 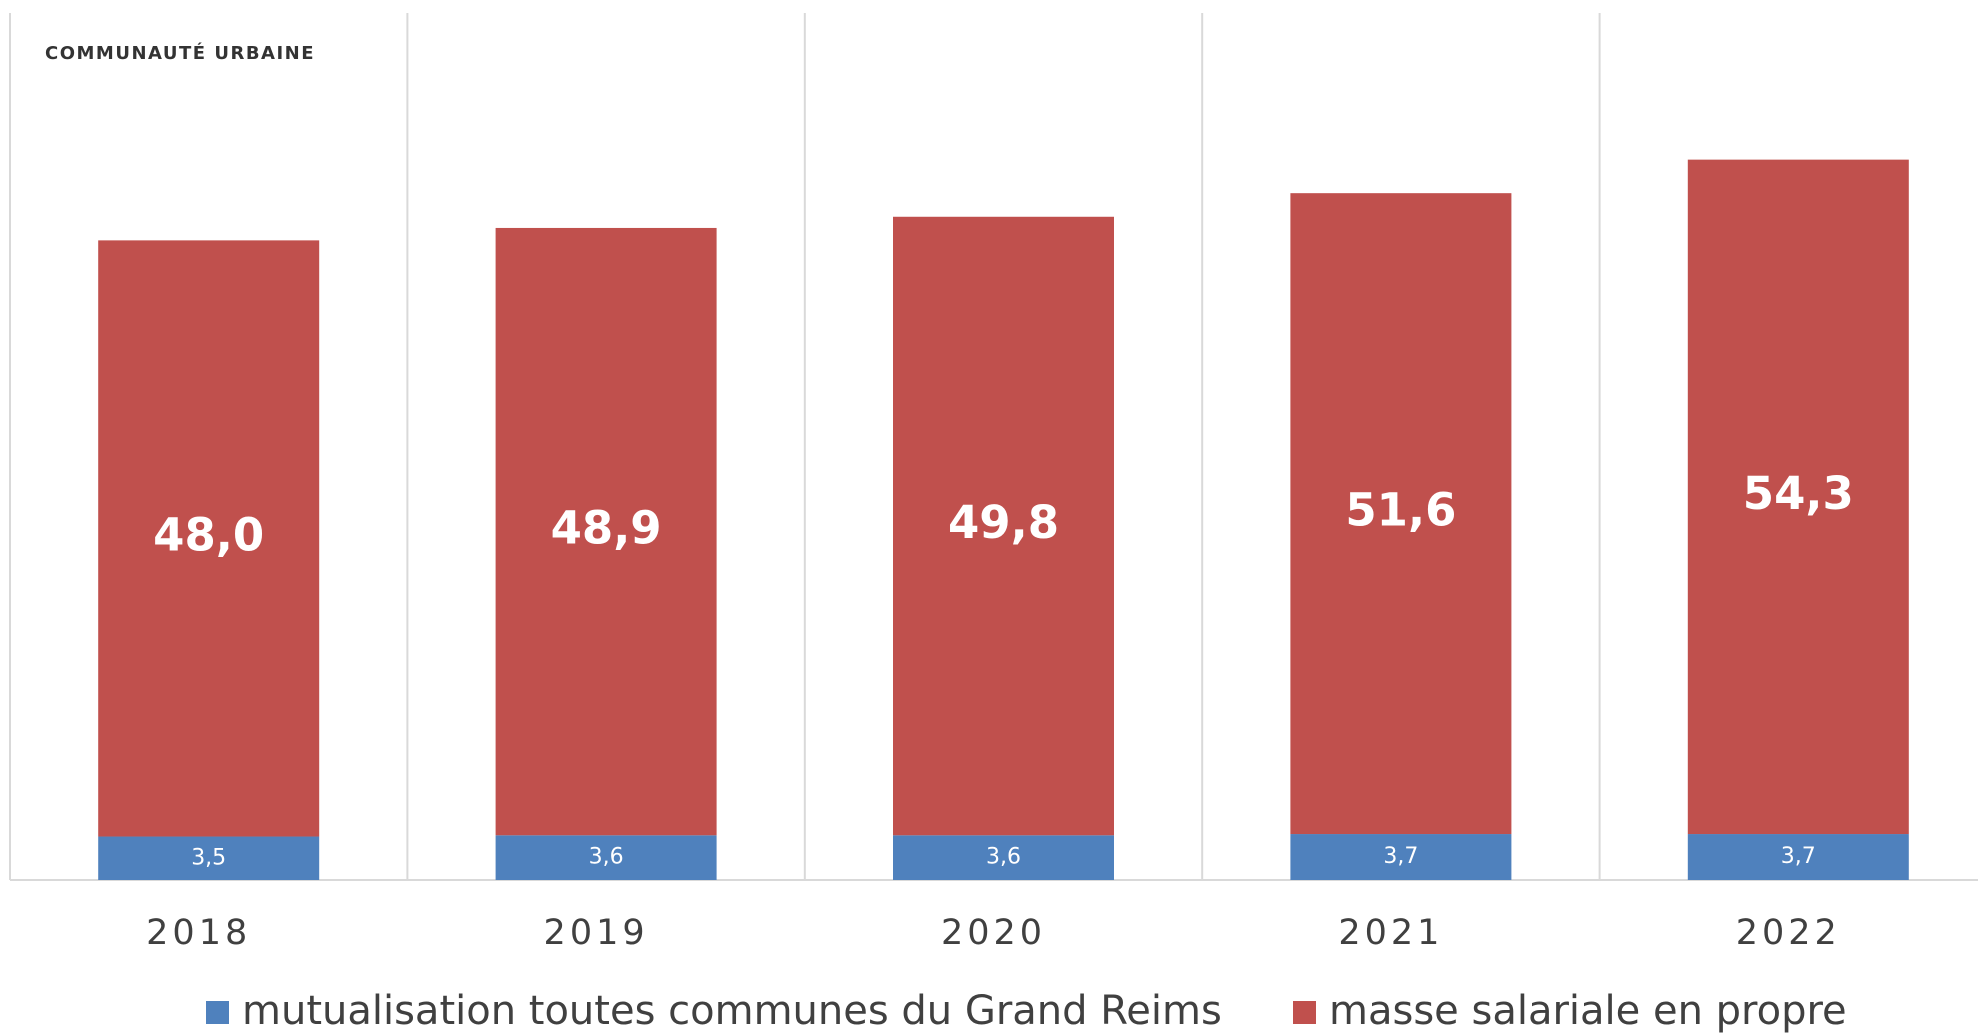 What do you see at coordinates (1588, 1011) in the screenshot?
I see `legend-label: masse salariale en propre` at bounding box center [1588, 1011].